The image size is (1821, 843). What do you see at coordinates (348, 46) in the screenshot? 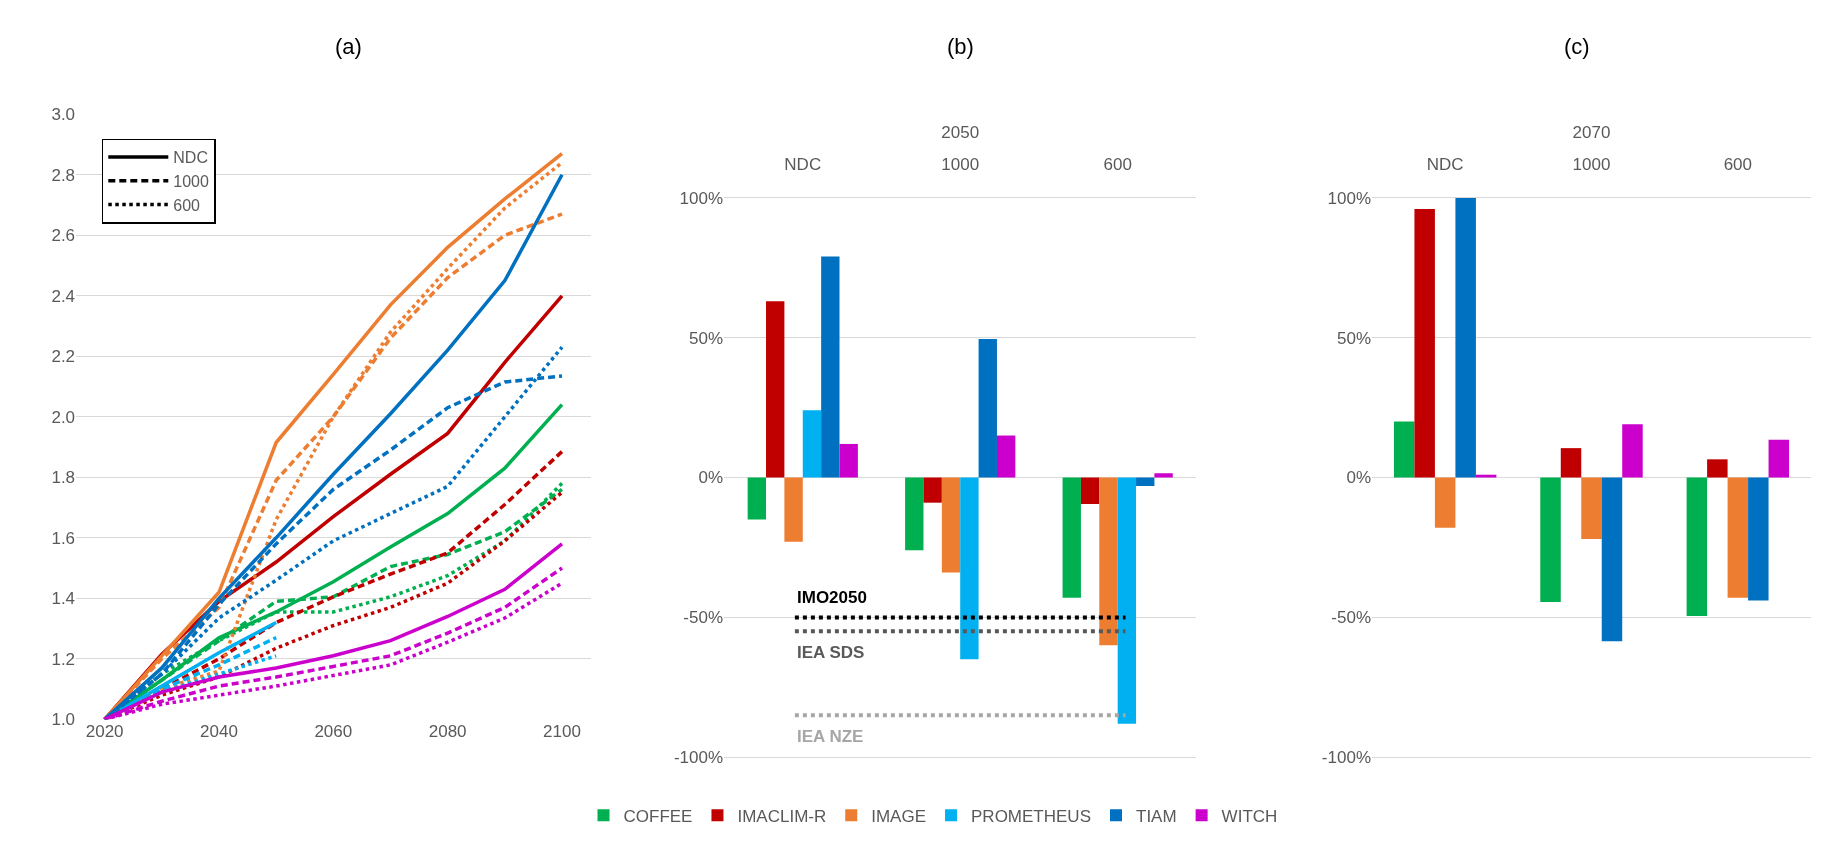
I see `chart-title: (a)` at bounding box center [348, 46].